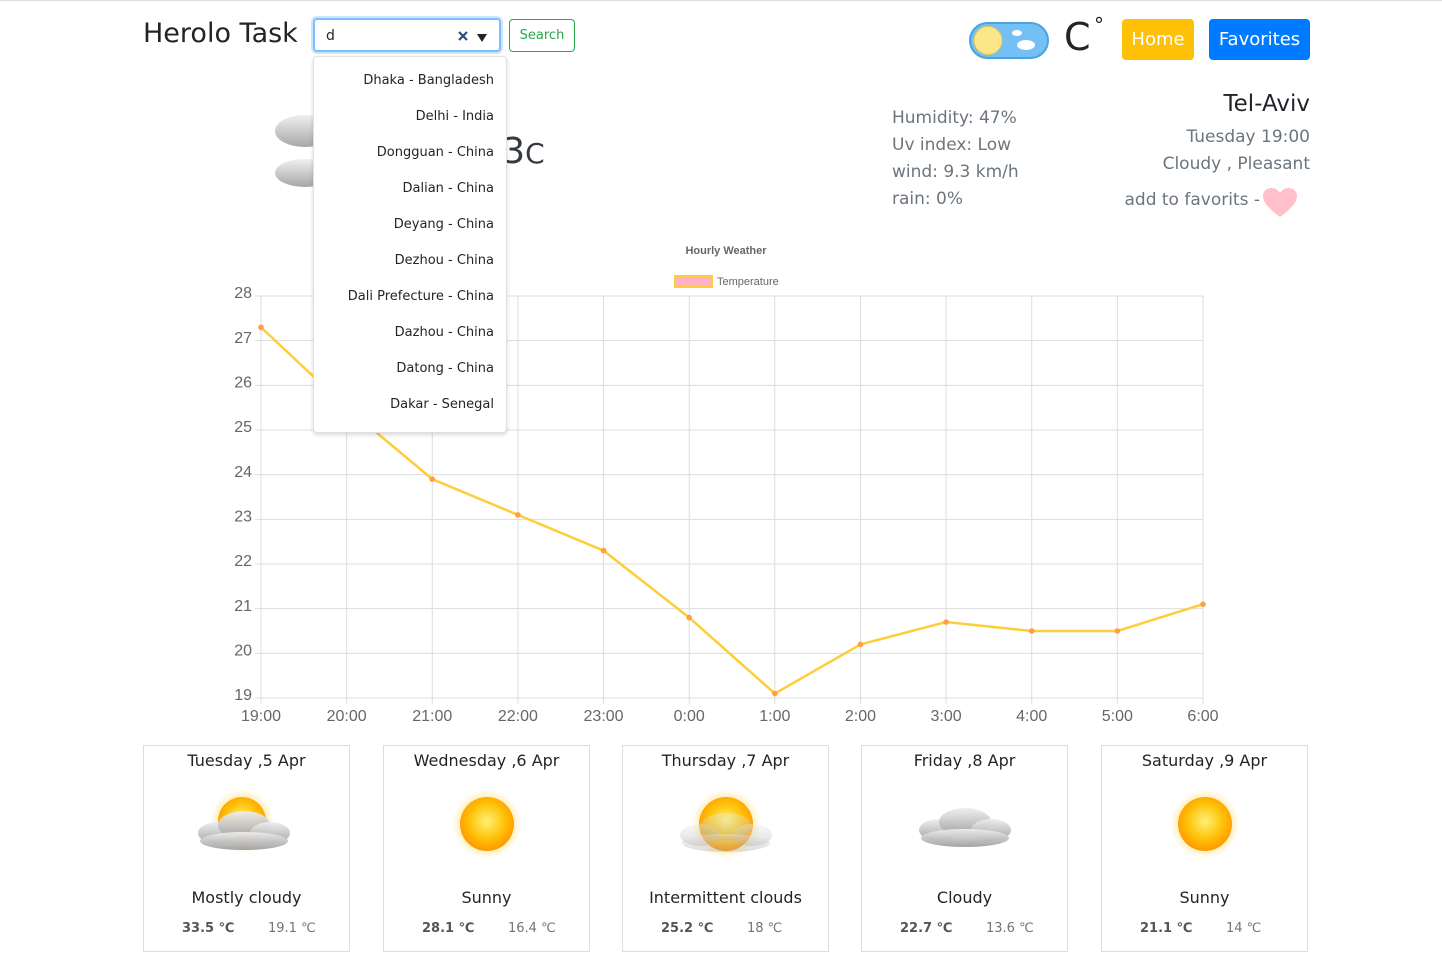 The image size is (1442, 969). I want to click on y-tick-label: 20, so click(243, 651).